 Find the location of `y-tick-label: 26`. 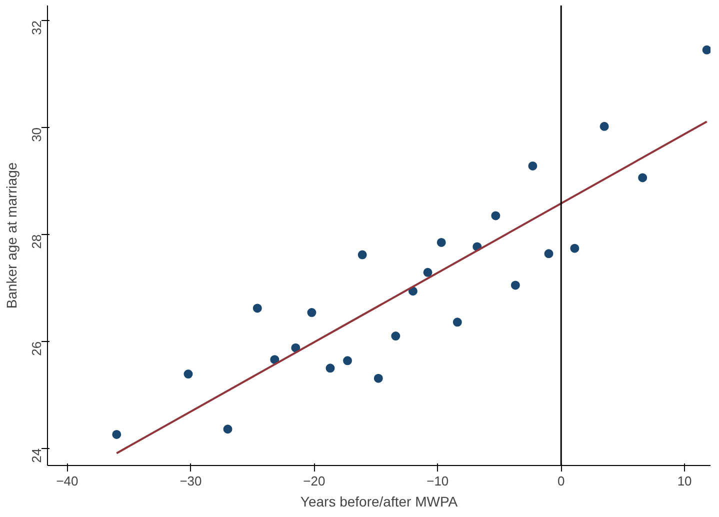

y-tick-label: 26 is located at coordinates (36, 348).